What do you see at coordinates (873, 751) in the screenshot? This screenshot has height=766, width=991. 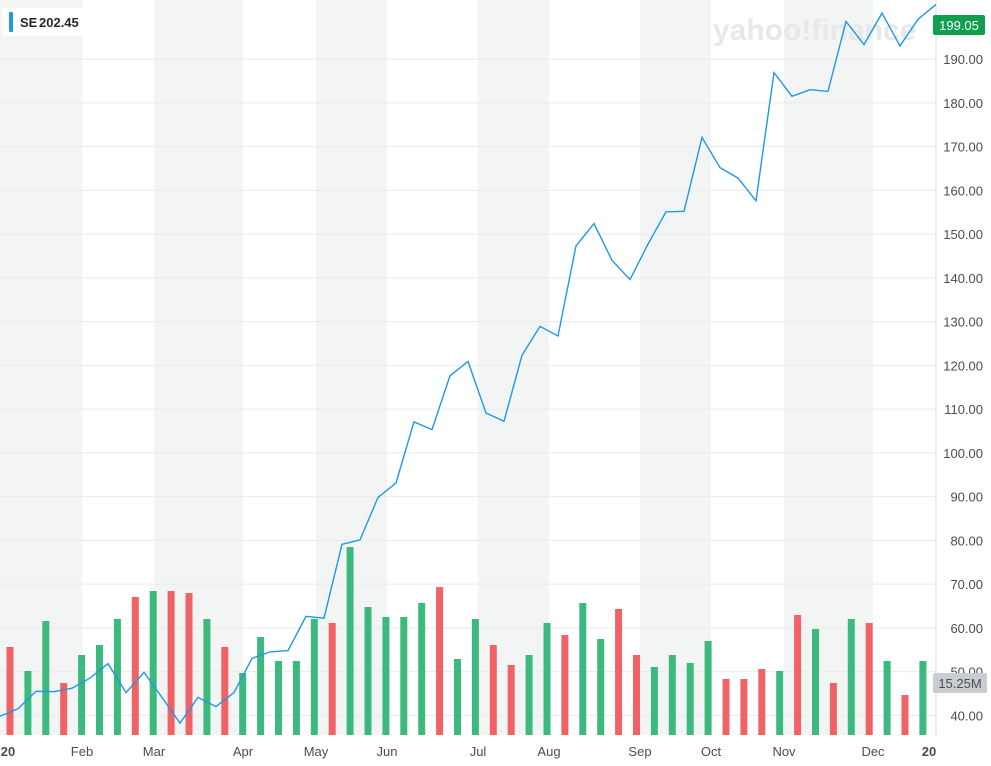 I see `x-tick-label: Dec` at bounding box center [873, 751].